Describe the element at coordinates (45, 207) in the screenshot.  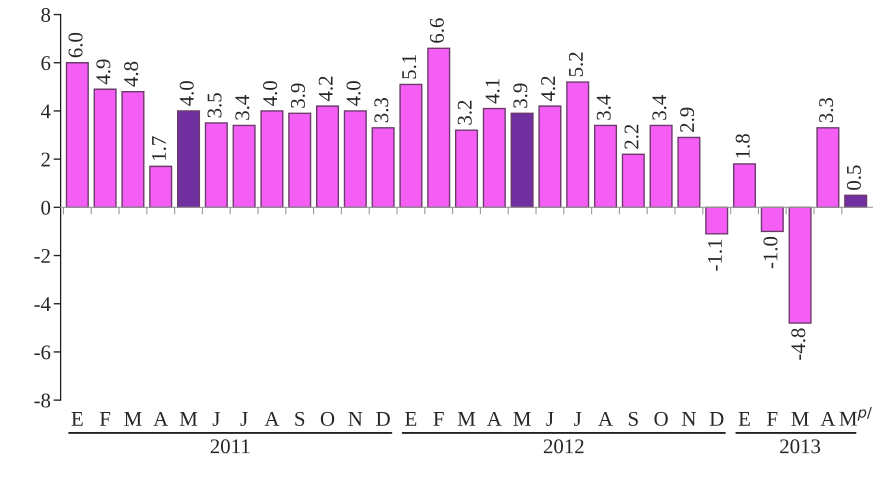
I see `y-tick-label: 0` at that location.